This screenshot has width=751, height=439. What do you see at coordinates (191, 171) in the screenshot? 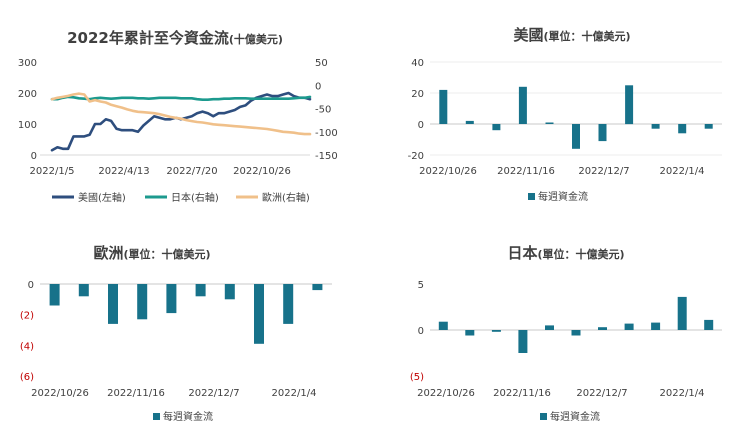
I see `ytd-x-tick: 2022/7/20` at bounding box center [191, 171].